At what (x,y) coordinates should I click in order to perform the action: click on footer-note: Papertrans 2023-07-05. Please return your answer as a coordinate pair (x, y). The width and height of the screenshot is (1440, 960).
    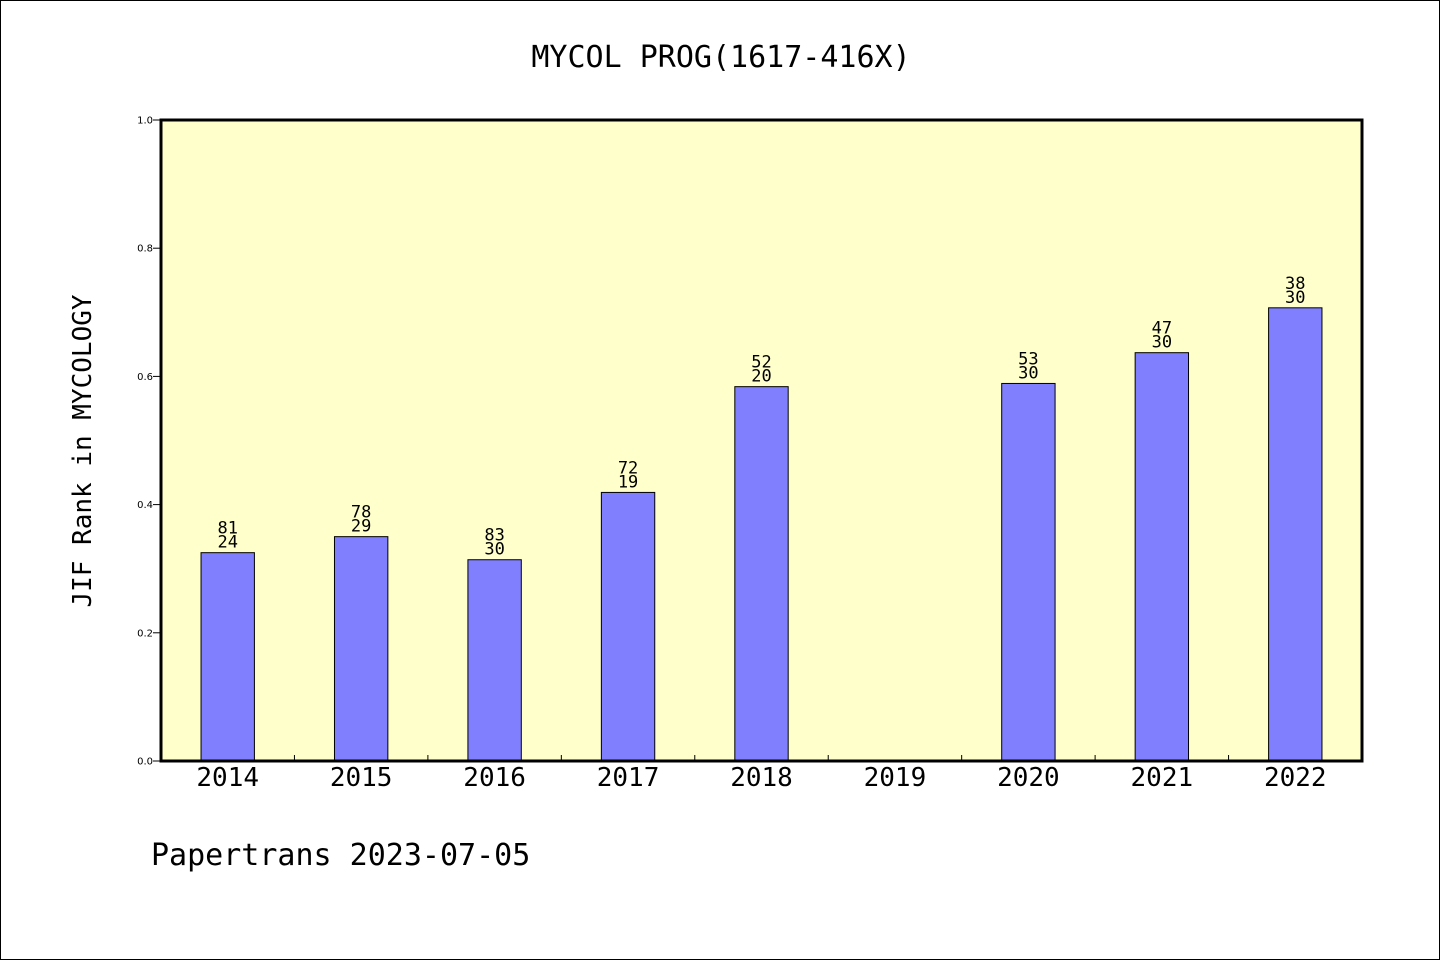
    Looking at the image, I should click on (340, 855).